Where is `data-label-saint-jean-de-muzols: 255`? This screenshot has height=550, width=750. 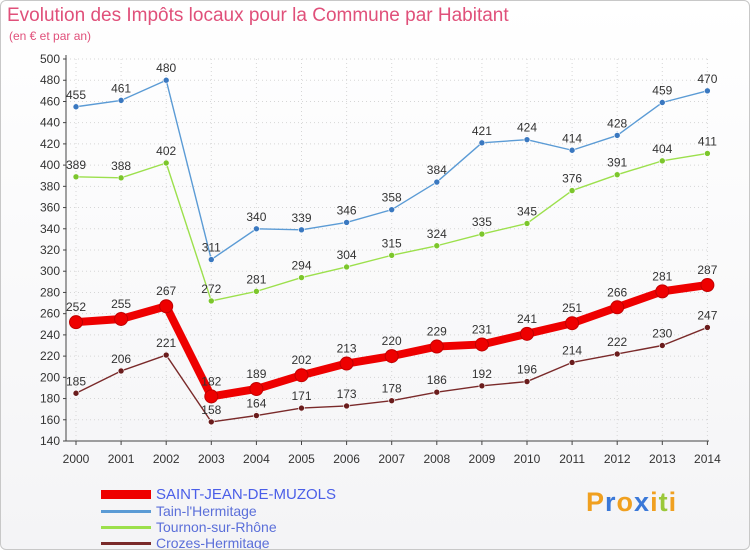 data-label-saint-jean-de-muzols: 255 is located at coordinates (121, 304).